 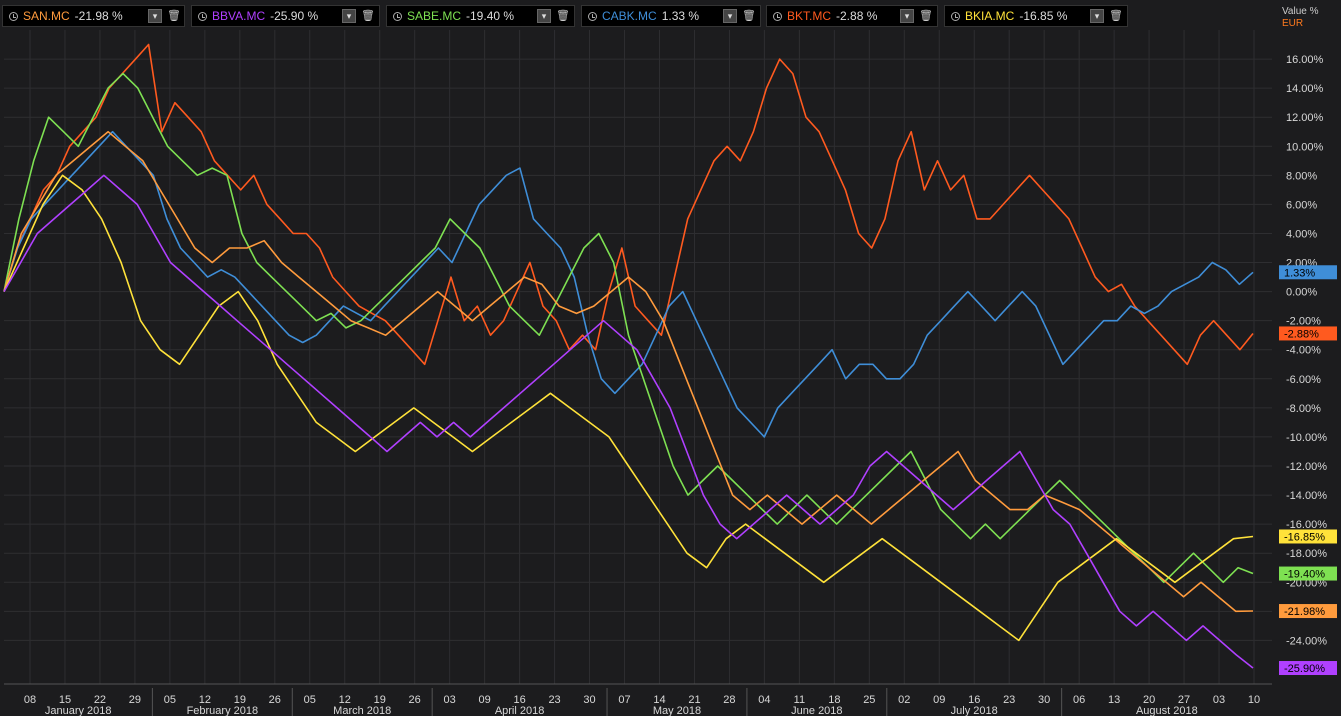 What do you see at coordinates (1300, 11) in the screenshot?
I see `unit-label: Value %` at bounding box center [1300, 11].